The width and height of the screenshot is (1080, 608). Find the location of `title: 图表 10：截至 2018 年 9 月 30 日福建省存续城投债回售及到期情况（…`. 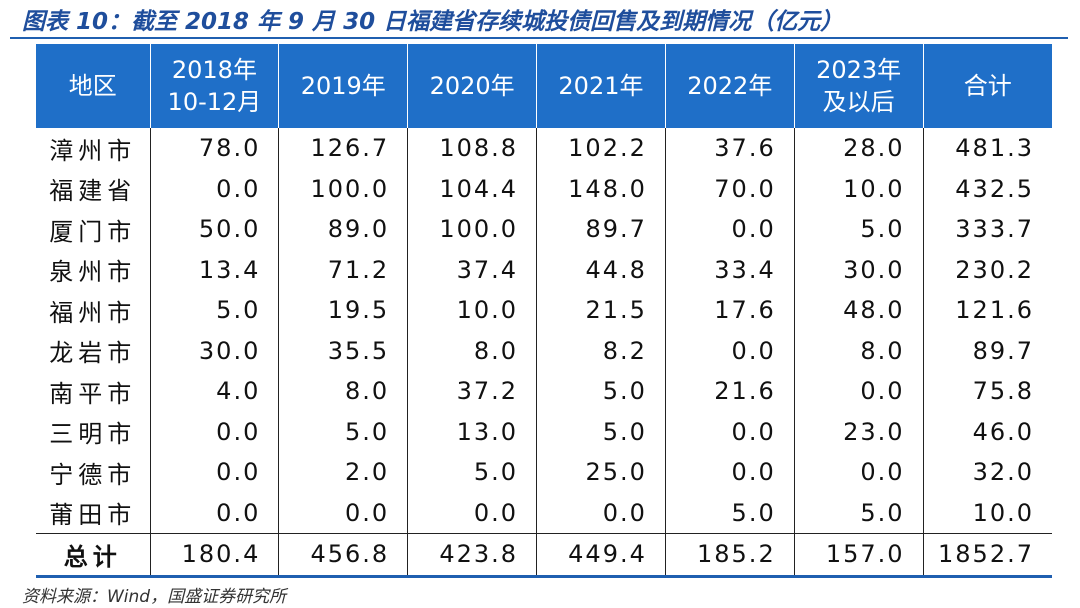

title: 图表 10：截至 2018 年 9 月 30 日福建省存续城投债回售及到期情况（… is located at coordinates (433, 22).